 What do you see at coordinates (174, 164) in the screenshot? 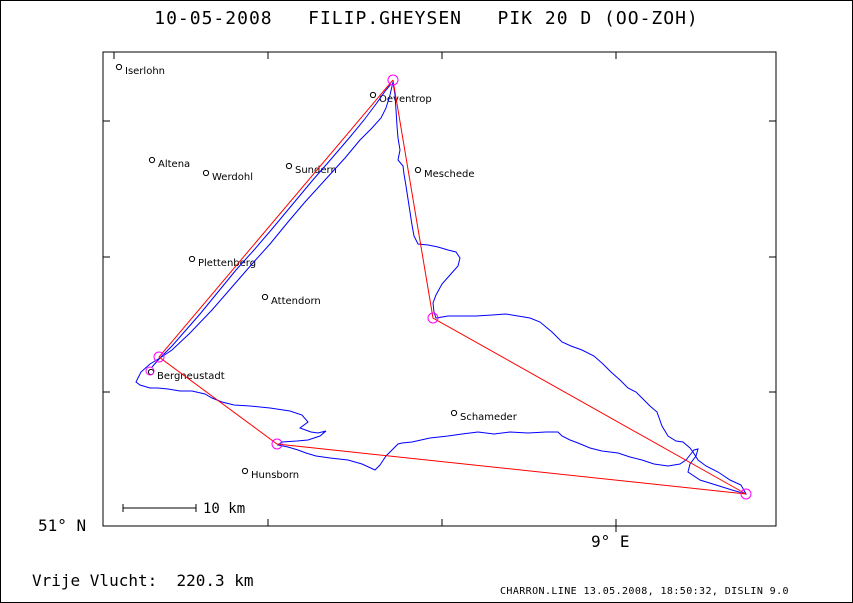
I see `town-label: Altena` at bounding box center [174, 164].